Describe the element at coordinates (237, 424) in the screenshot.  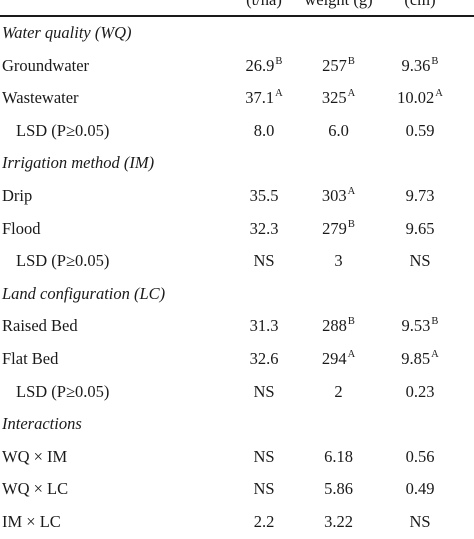
I see `section-row: Interactions` at that location.